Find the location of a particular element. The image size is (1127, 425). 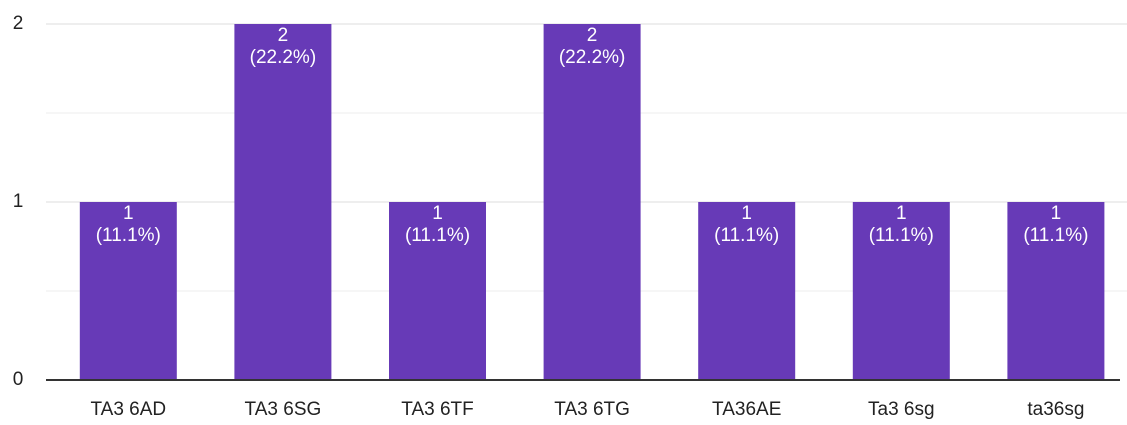

x-tick-label: TA36AE is located at coordinates (746, 409).